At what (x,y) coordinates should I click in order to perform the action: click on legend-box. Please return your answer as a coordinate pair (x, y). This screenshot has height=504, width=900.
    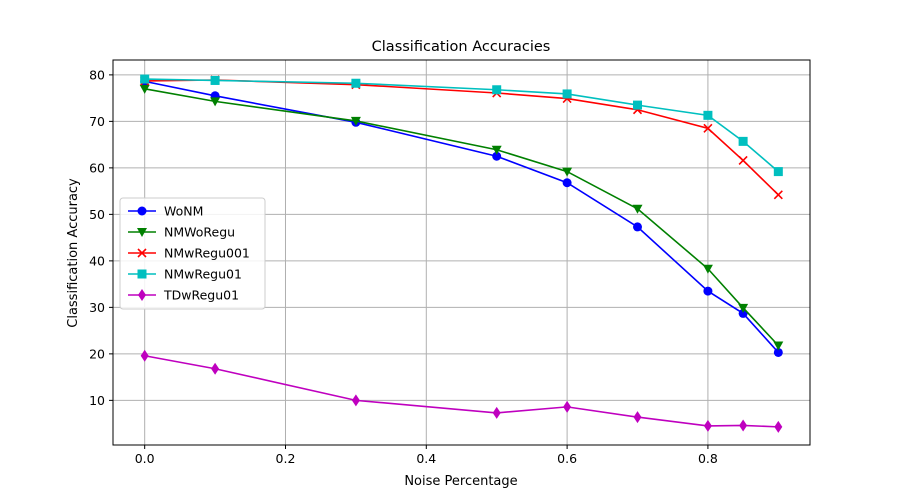
    Looking at the image, I should click on (192, 253).